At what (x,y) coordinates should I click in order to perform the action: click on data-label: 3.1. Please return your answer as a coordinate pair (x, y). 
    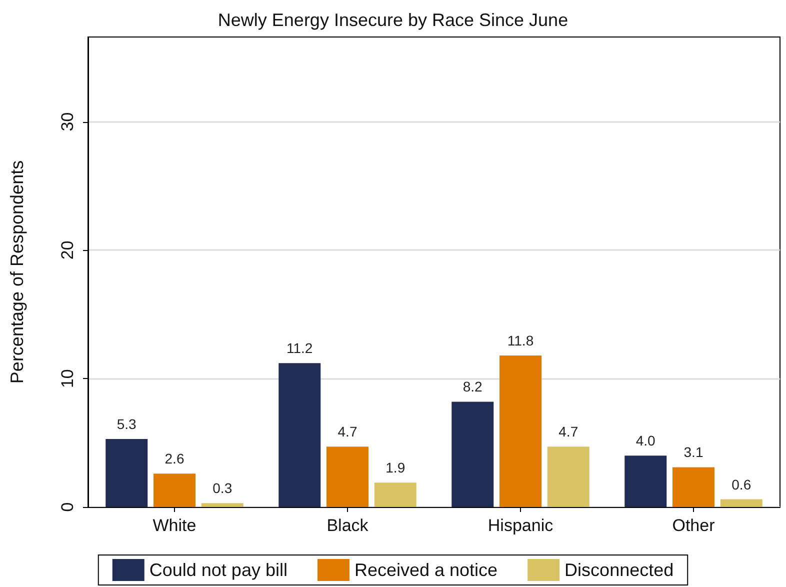
    Looking at the image, I should click on (694, 452).